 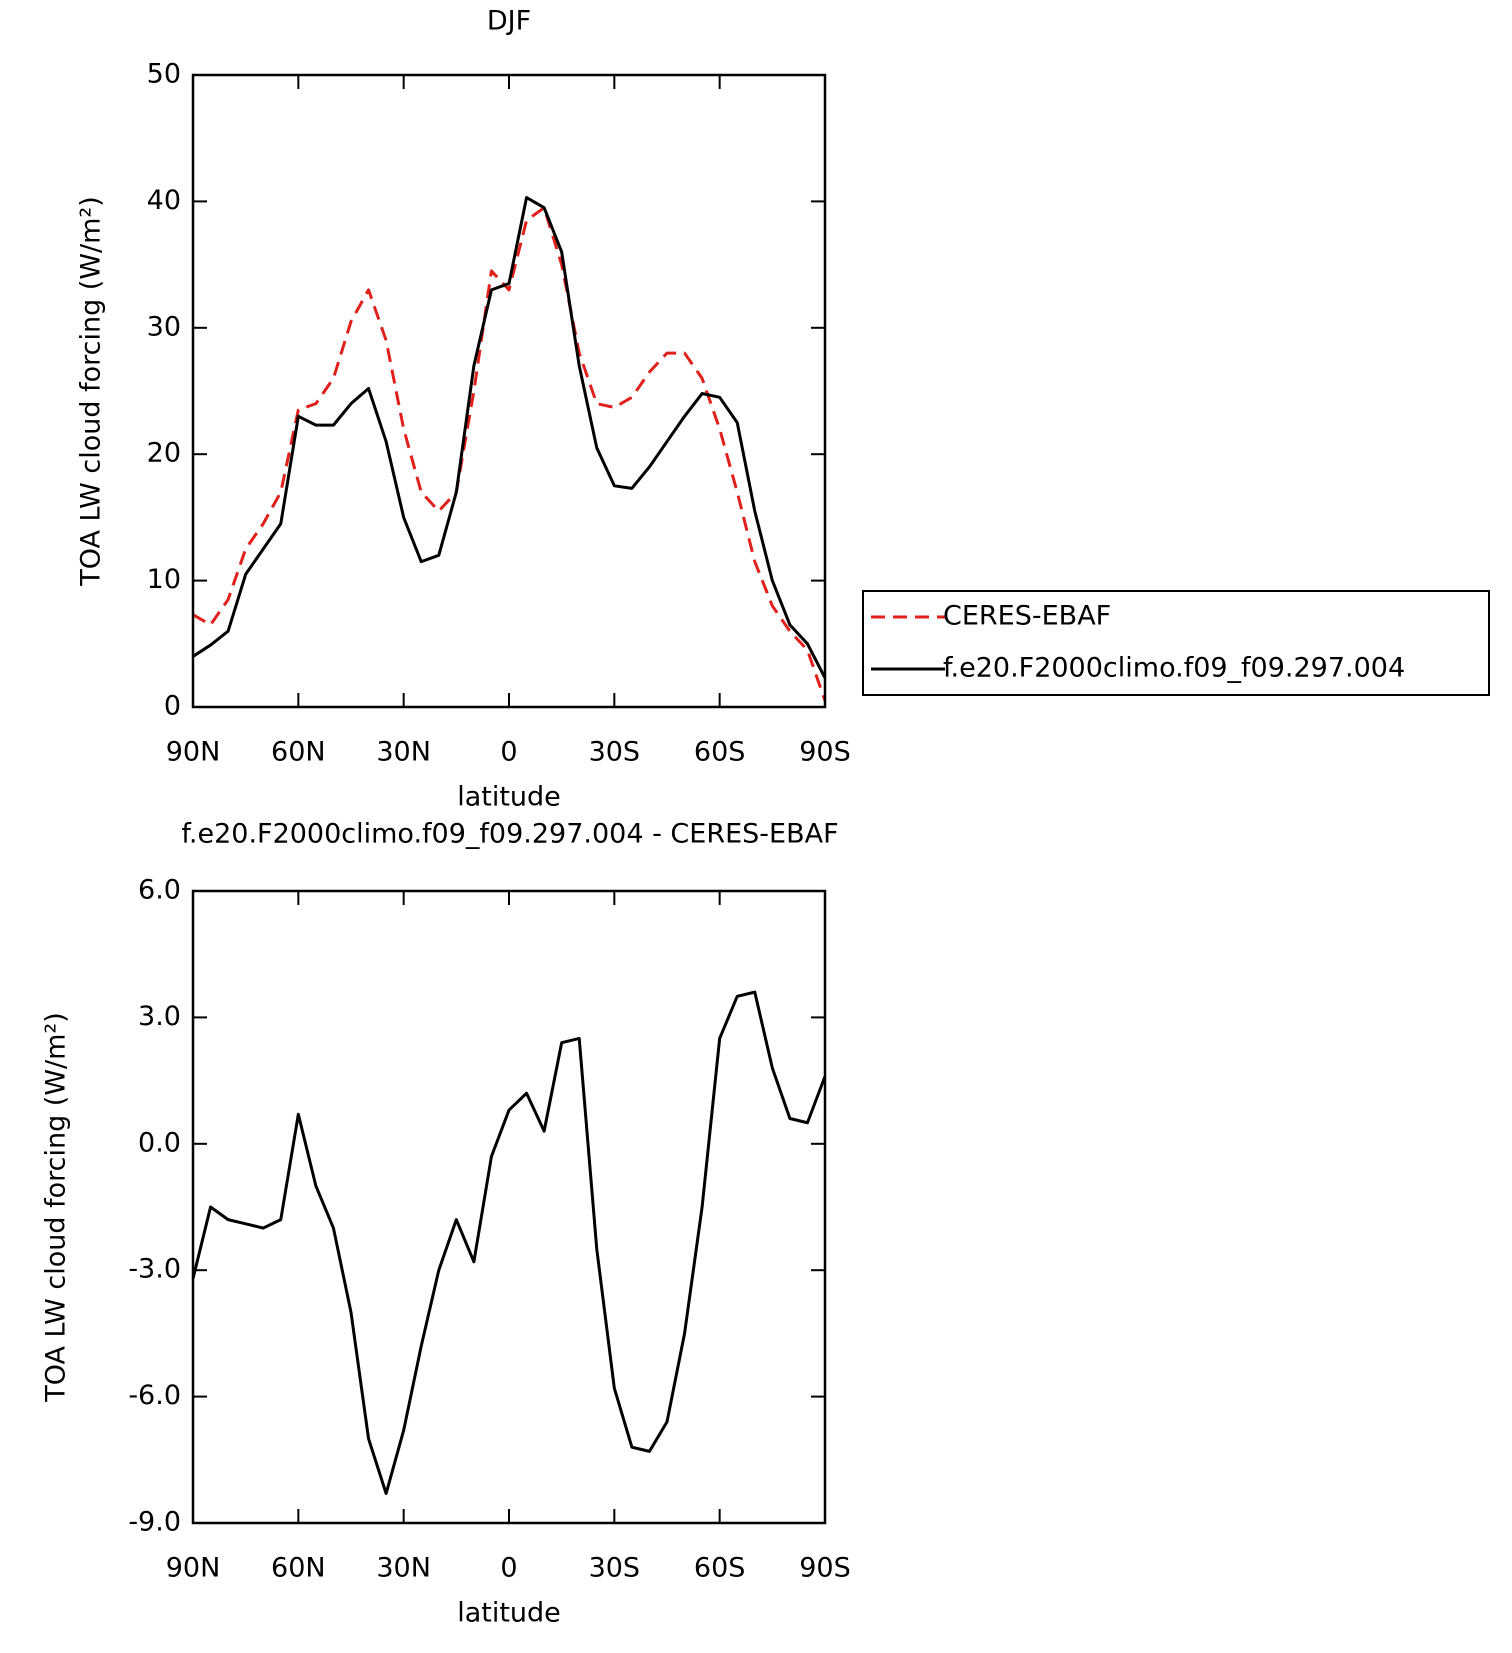 I want to click on y-tick-label: -6.0, so click(x=154, y=1395).